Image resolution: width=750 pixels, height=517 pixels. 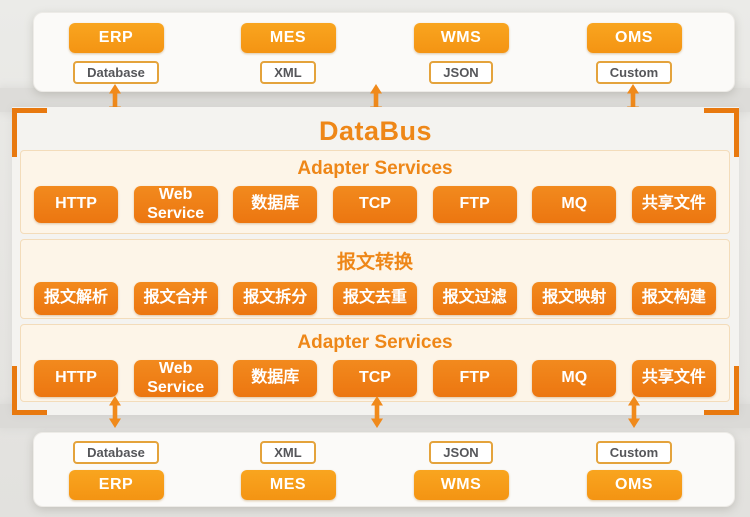 What do you see at coordinates (76, 298) in the screenshot?
I see `transform-node-parse: 报文解析` at bounding box center [76, 298].